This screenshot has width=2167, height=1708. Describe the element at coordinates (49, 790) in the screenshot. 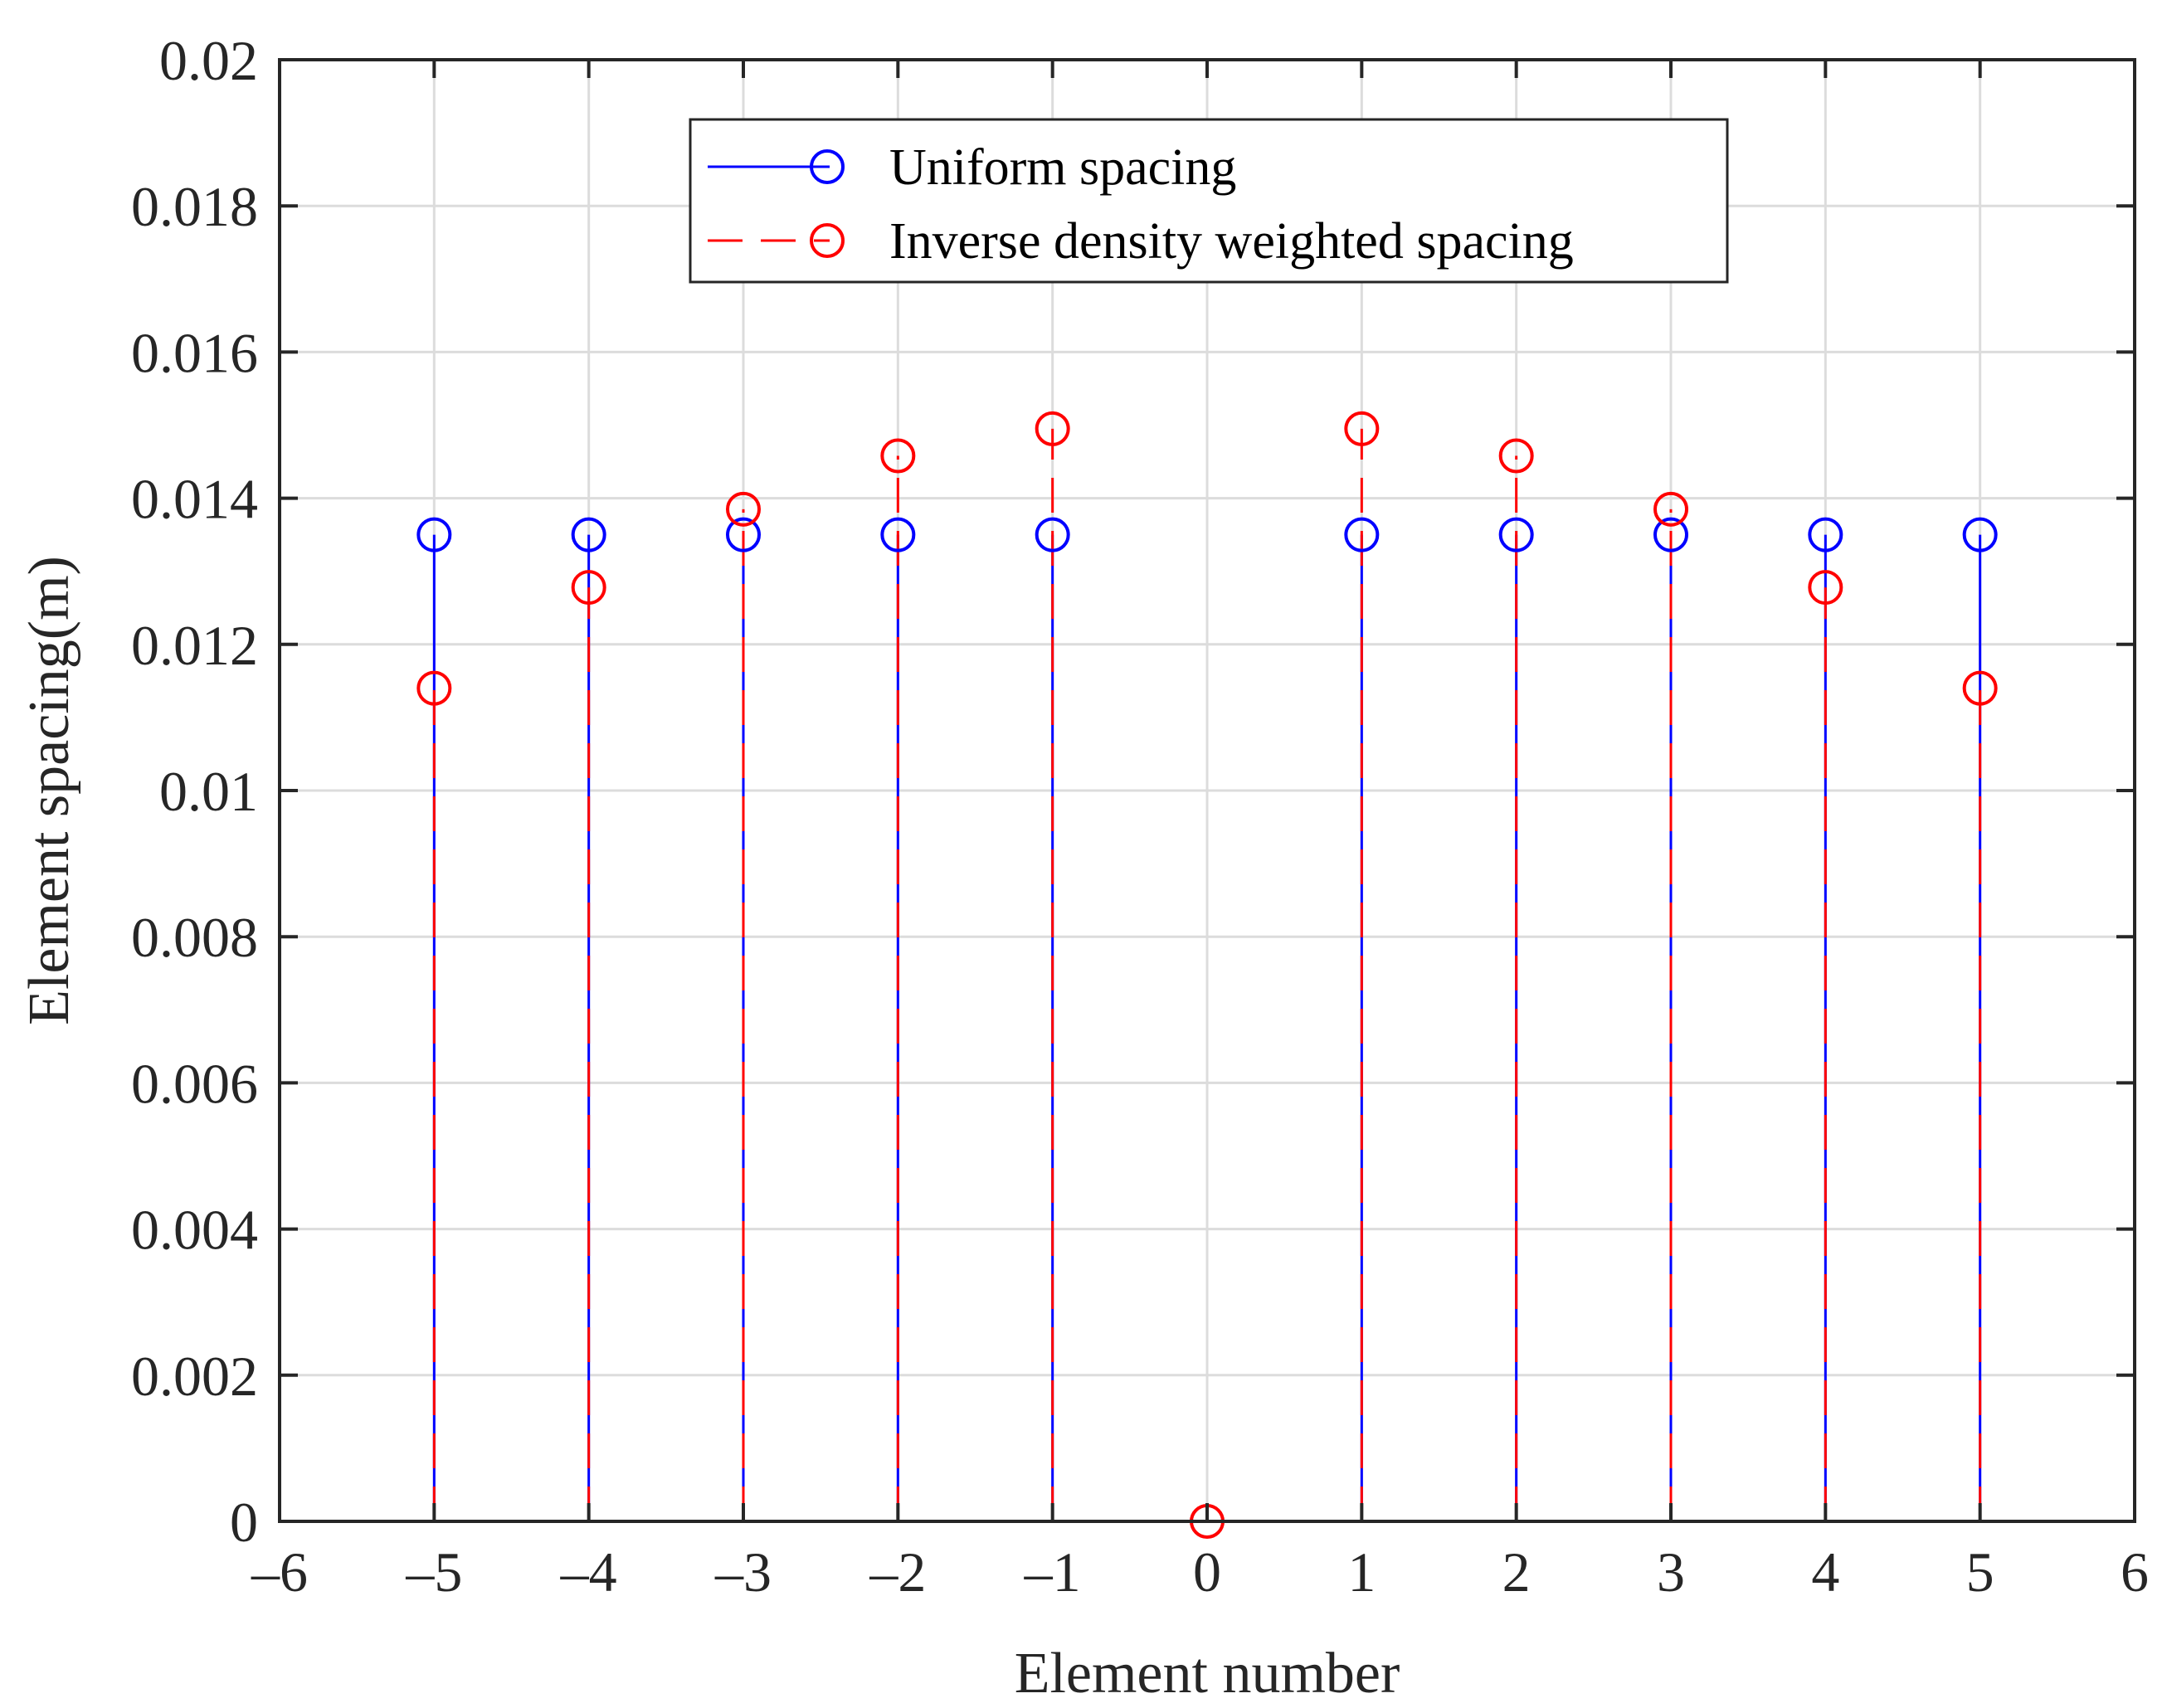

I see `y-axis-title: Element spacing(m)` at that location.